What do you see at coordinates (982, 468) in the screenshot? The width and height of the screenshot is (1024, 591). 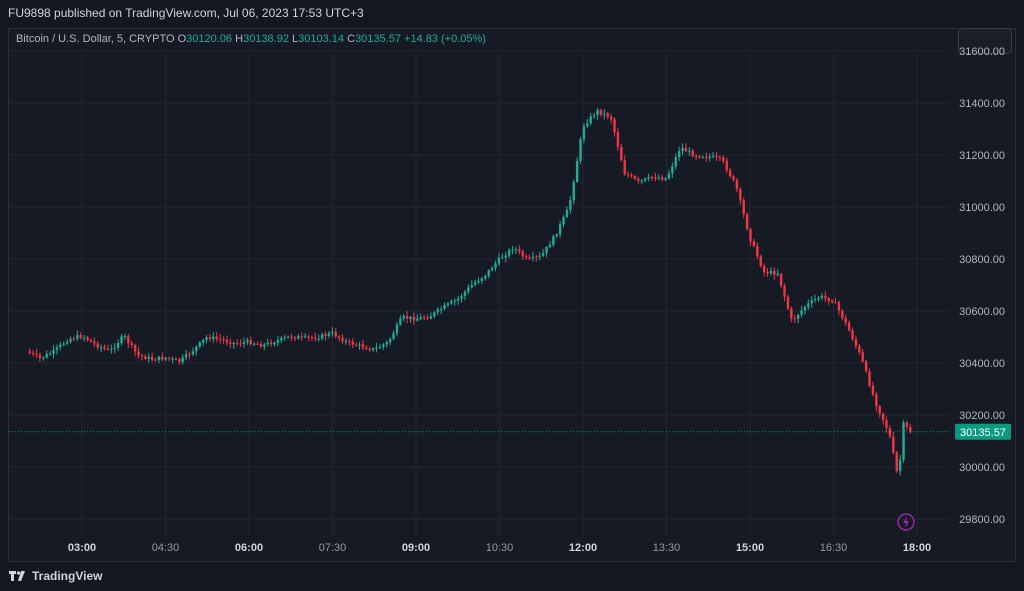 I see `y-tick-label: 30000.00` at bounding box center [982, 468].